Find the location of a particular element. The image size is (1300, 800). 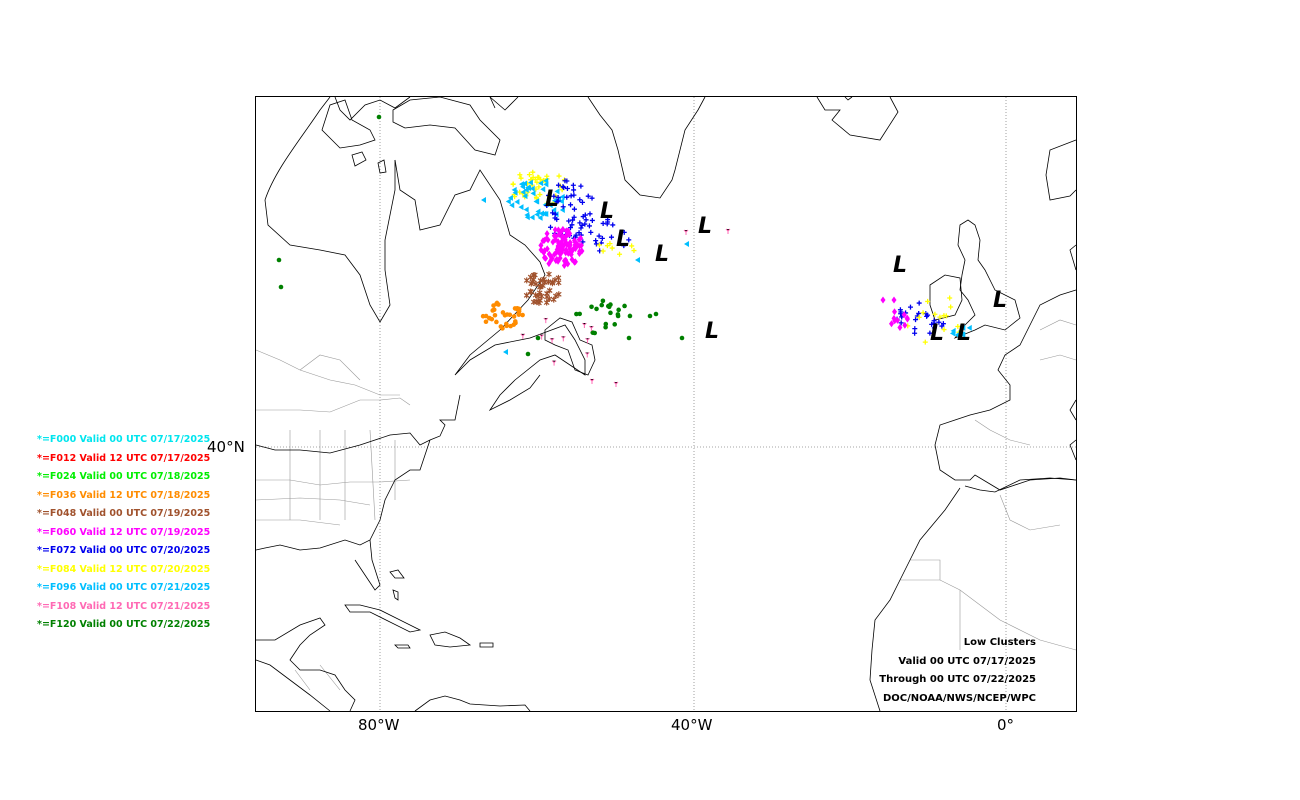

lon-label-0: 0° is located at coordinates (1006, 725).